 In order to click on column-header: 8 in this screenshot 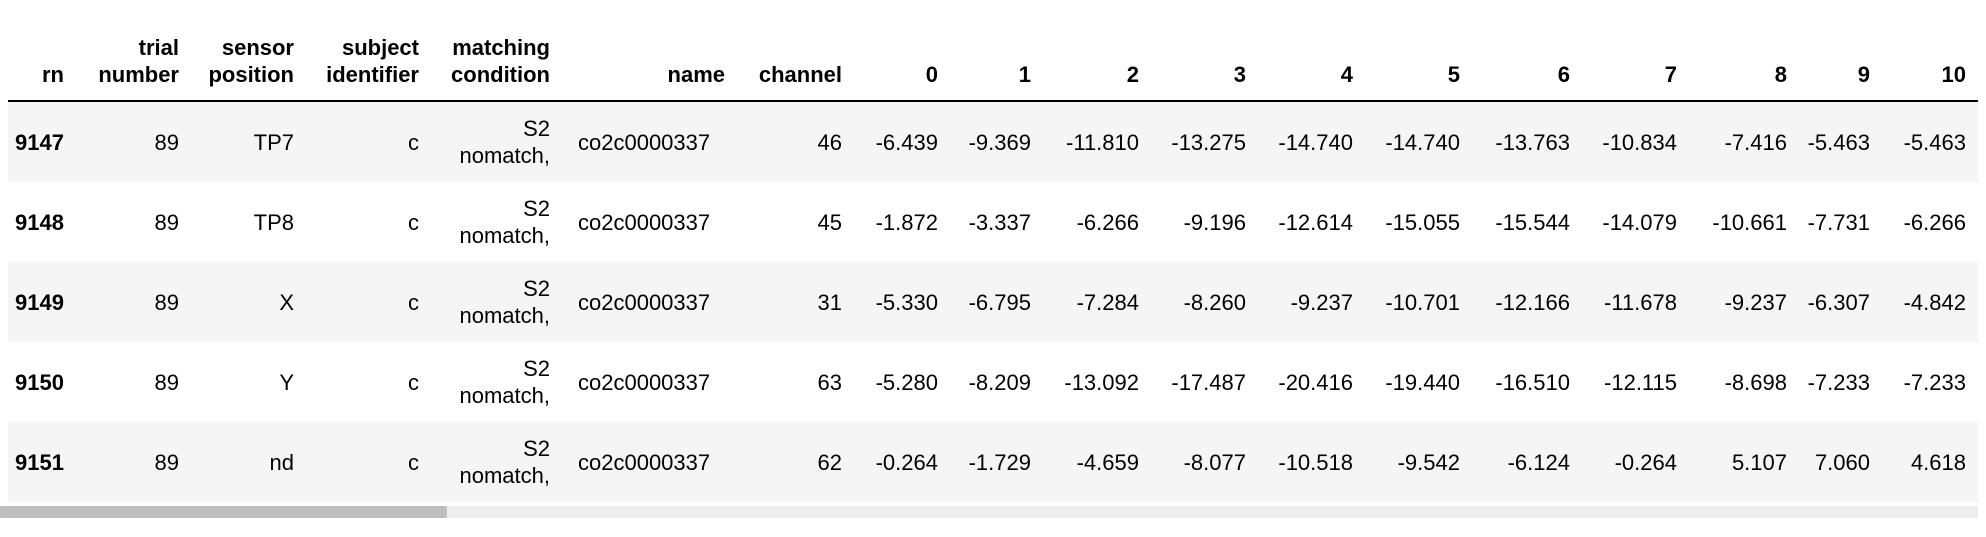, I will do `click(1744, 51)`.